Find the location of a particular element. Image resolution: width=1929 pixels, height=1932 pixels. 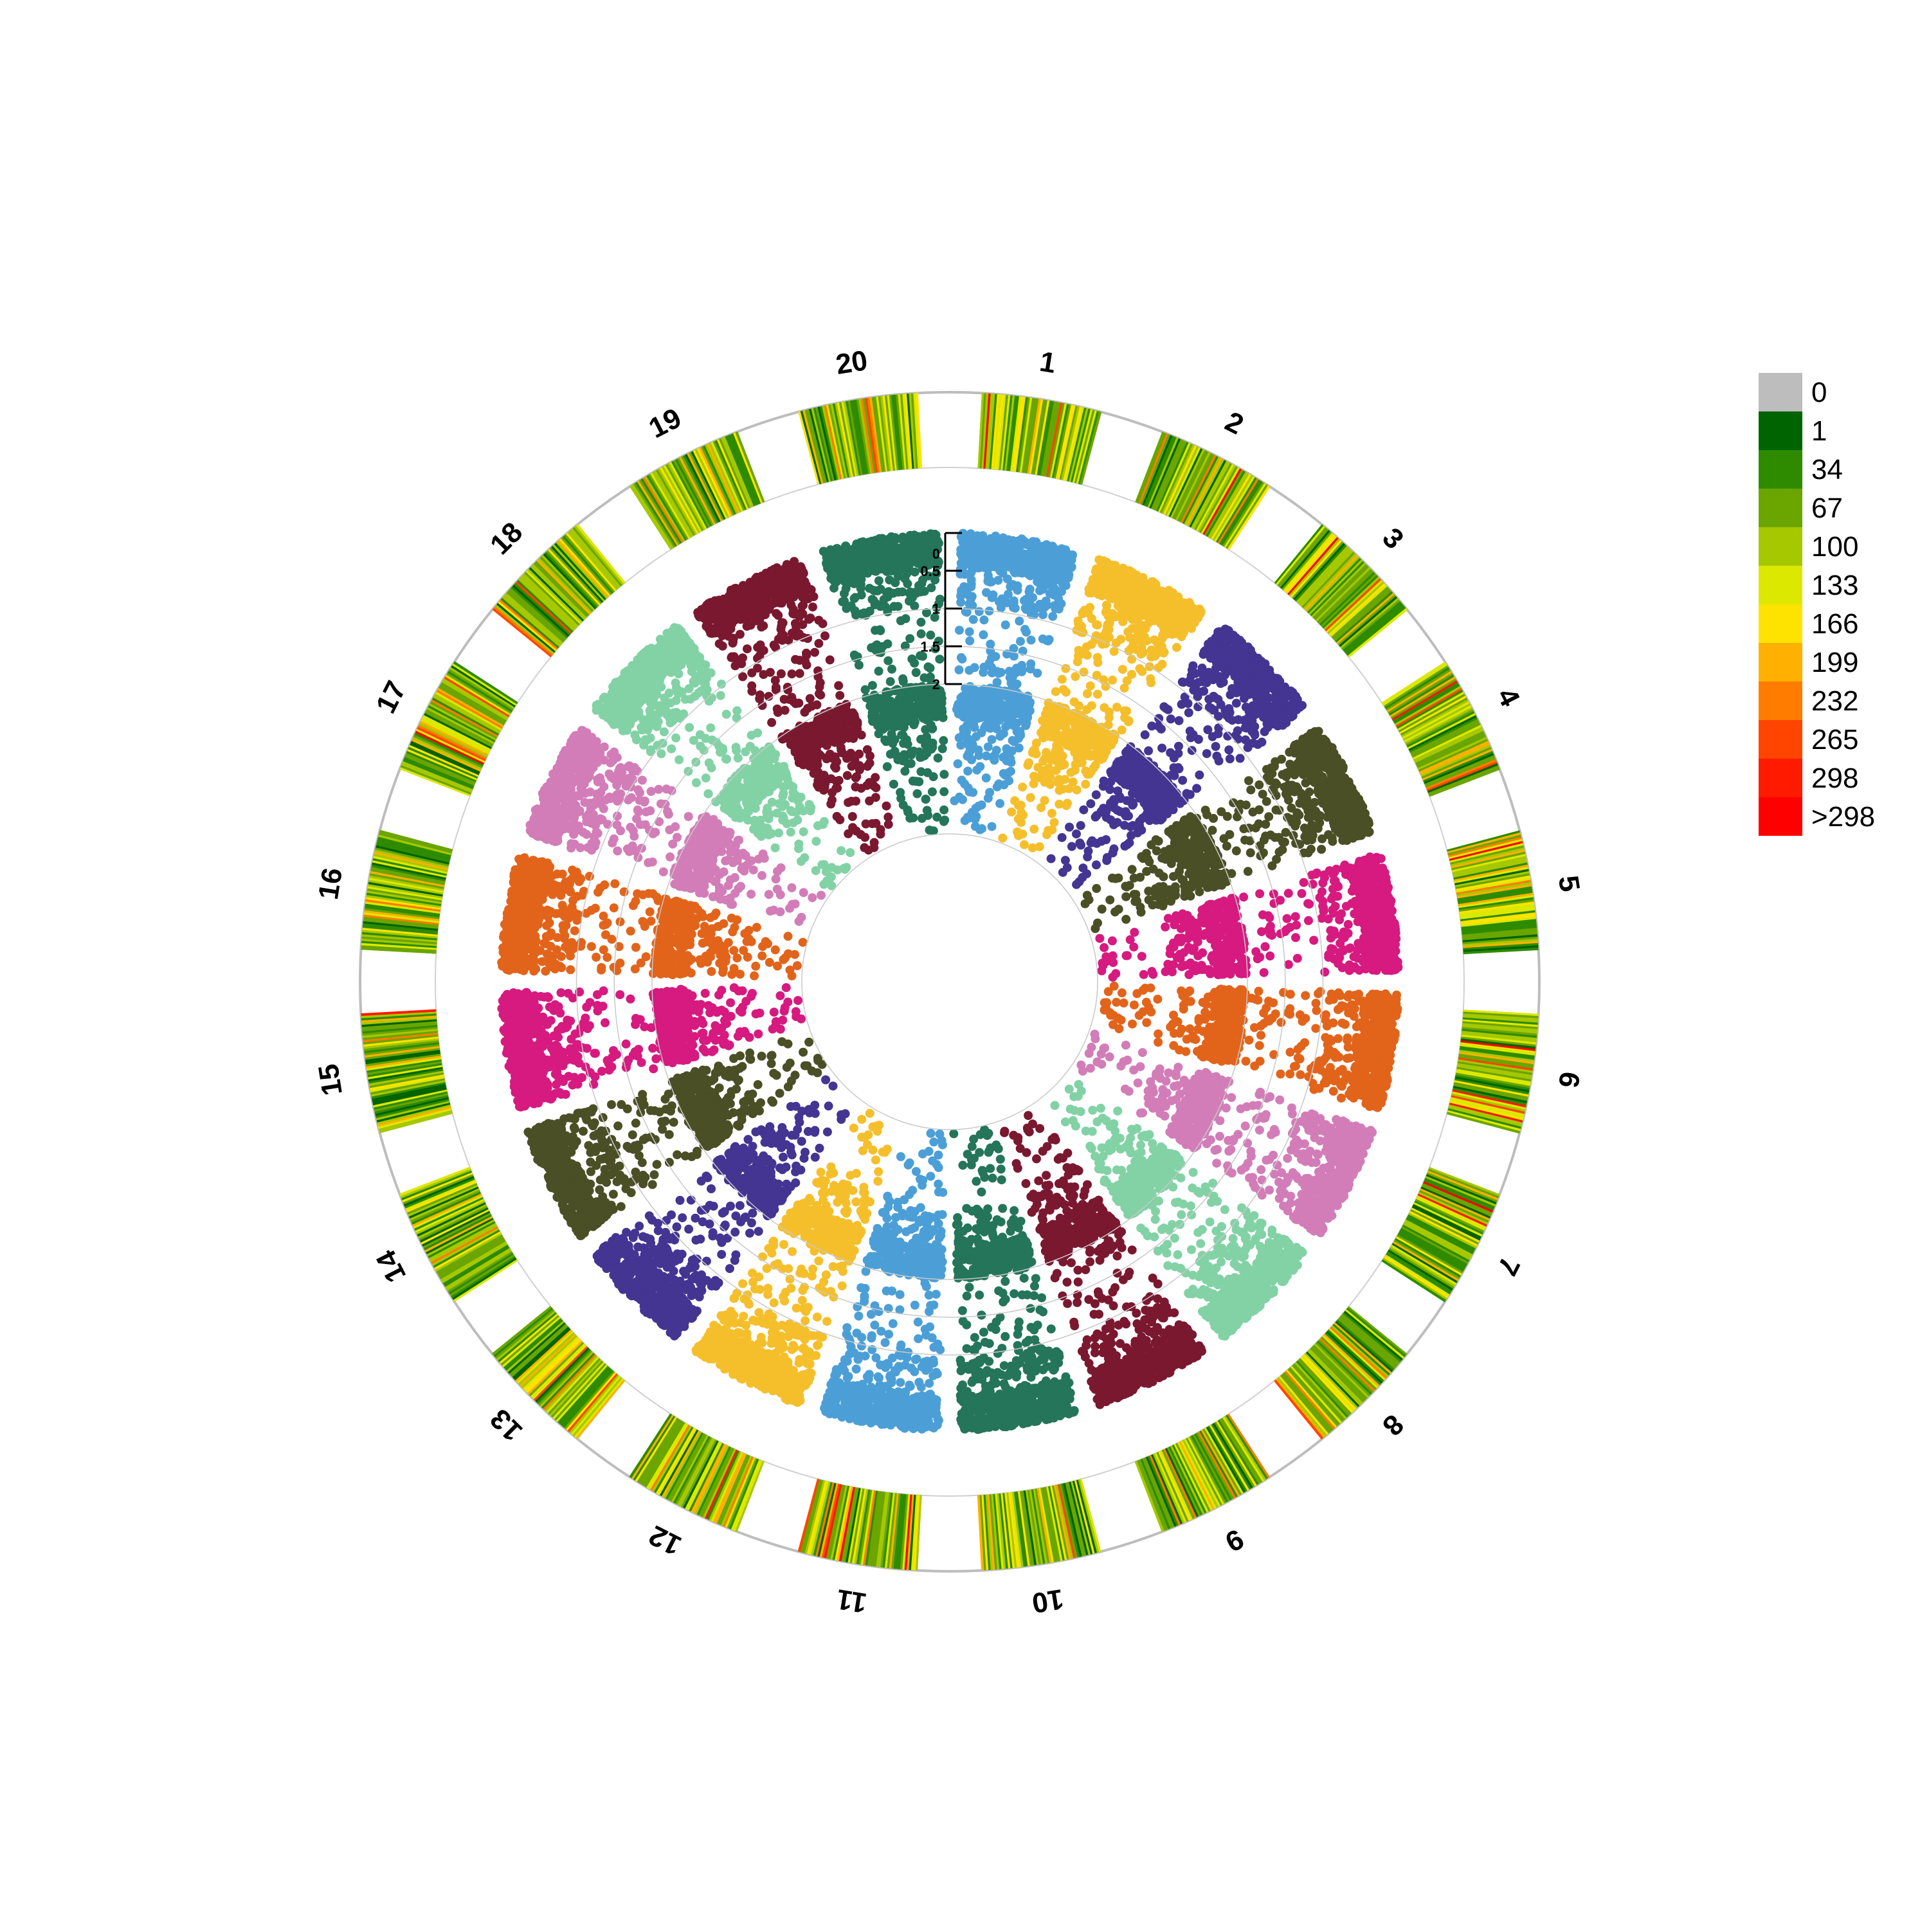

density-sector-chr1 is located at coordinates (1039, 439).